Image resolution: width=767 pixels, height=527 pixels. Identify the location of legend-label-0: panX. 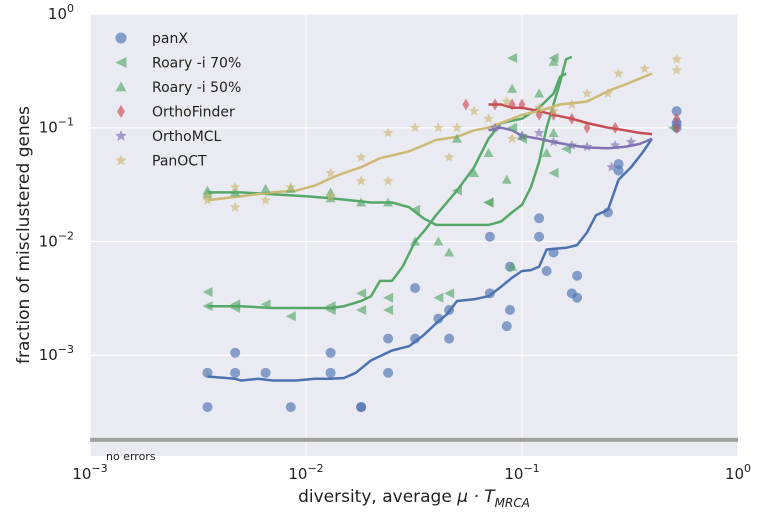
(170, 39).